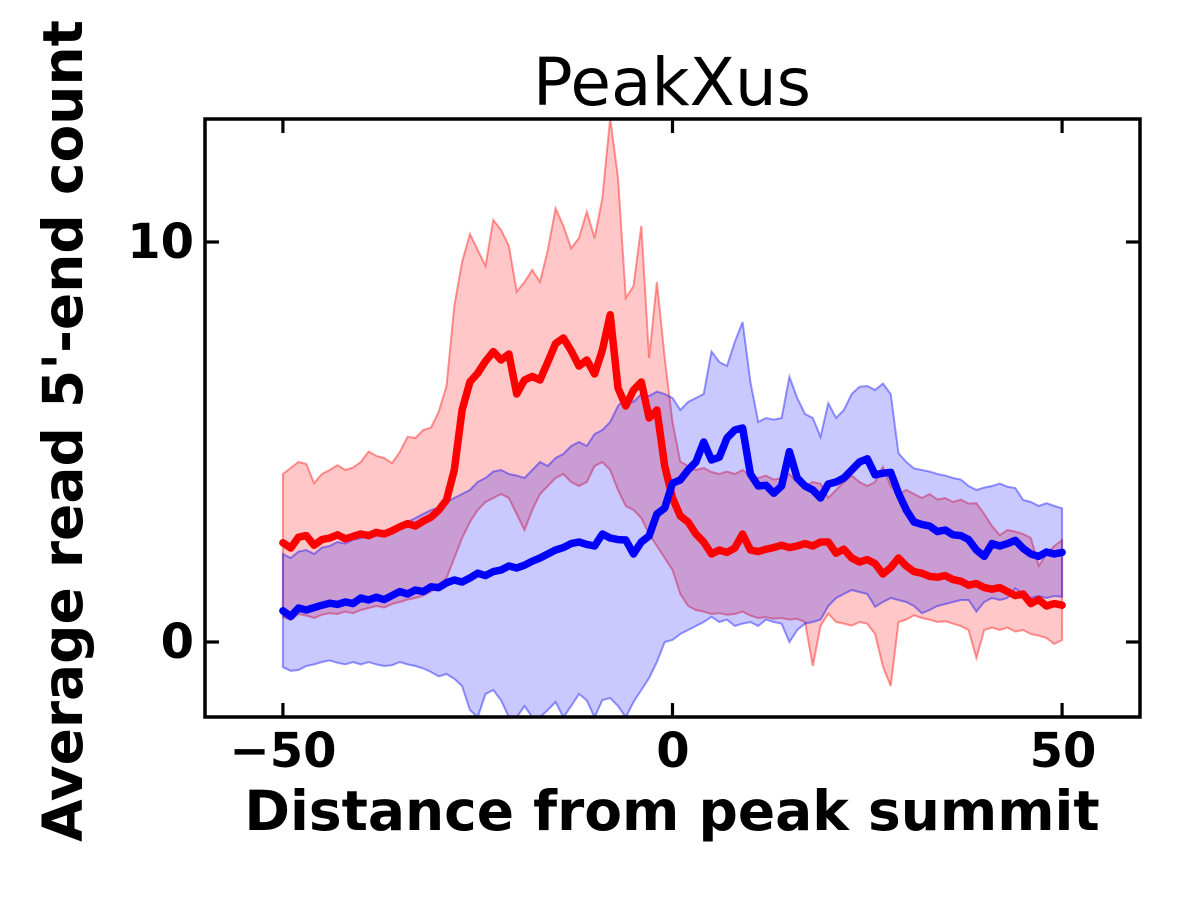 The height and width of the screenshot is (900, 1200). What do you see at coordinates (160, 242) in the screenshot?
I see `y-tick-label-10: 10` at bounding box center [160, 242].